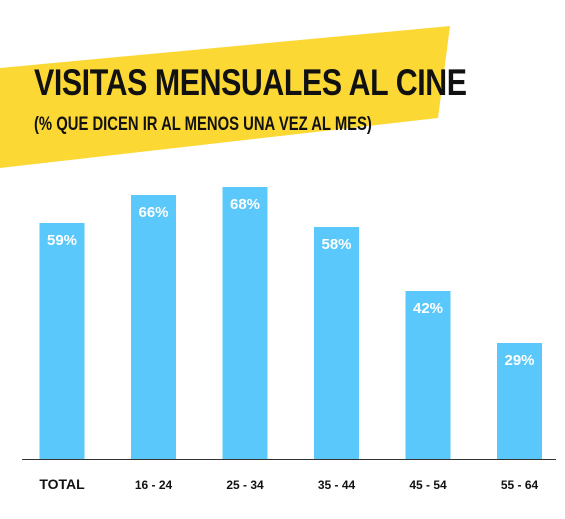  I want to click on x-tick-label-1: 16 - 24, so click(154, 485).